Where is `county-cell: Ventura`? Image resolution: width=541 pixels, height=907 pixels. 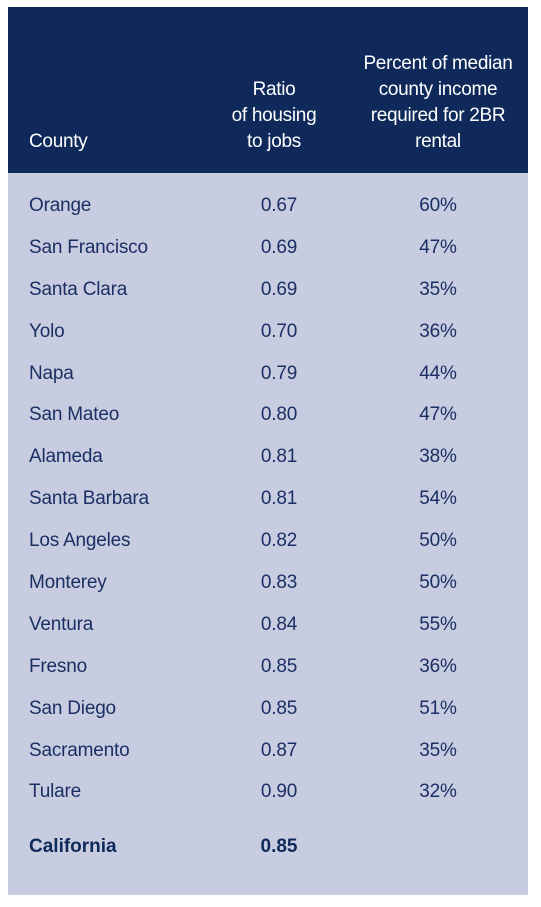
county-cell: Ventura is located at coordinates (61, 624).